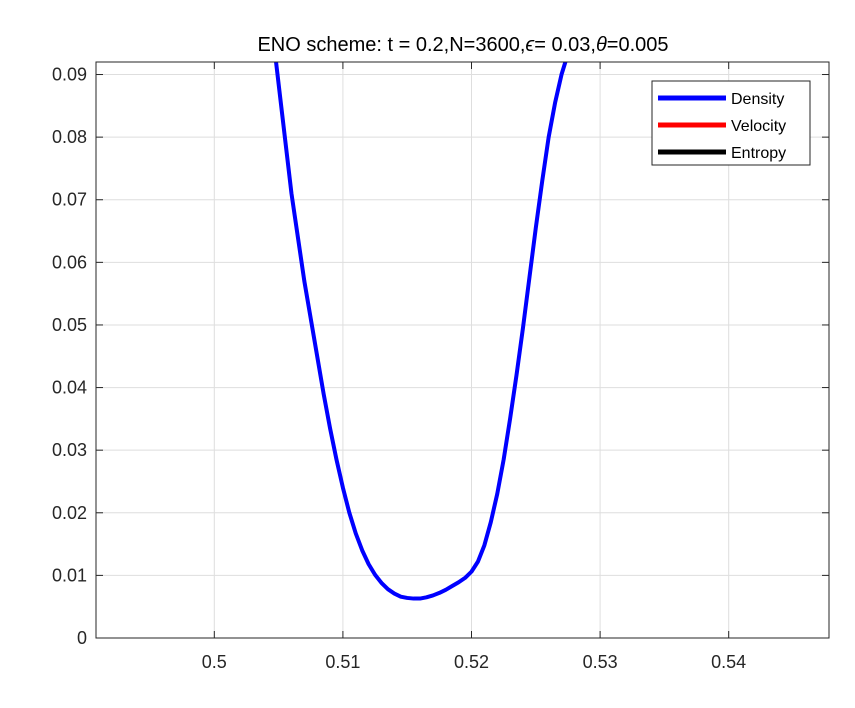  What do you see at coordinates (758, 126) in the screenshot?
I see `legend-label-velocity: Velocity` at bounding box center [758, 126].